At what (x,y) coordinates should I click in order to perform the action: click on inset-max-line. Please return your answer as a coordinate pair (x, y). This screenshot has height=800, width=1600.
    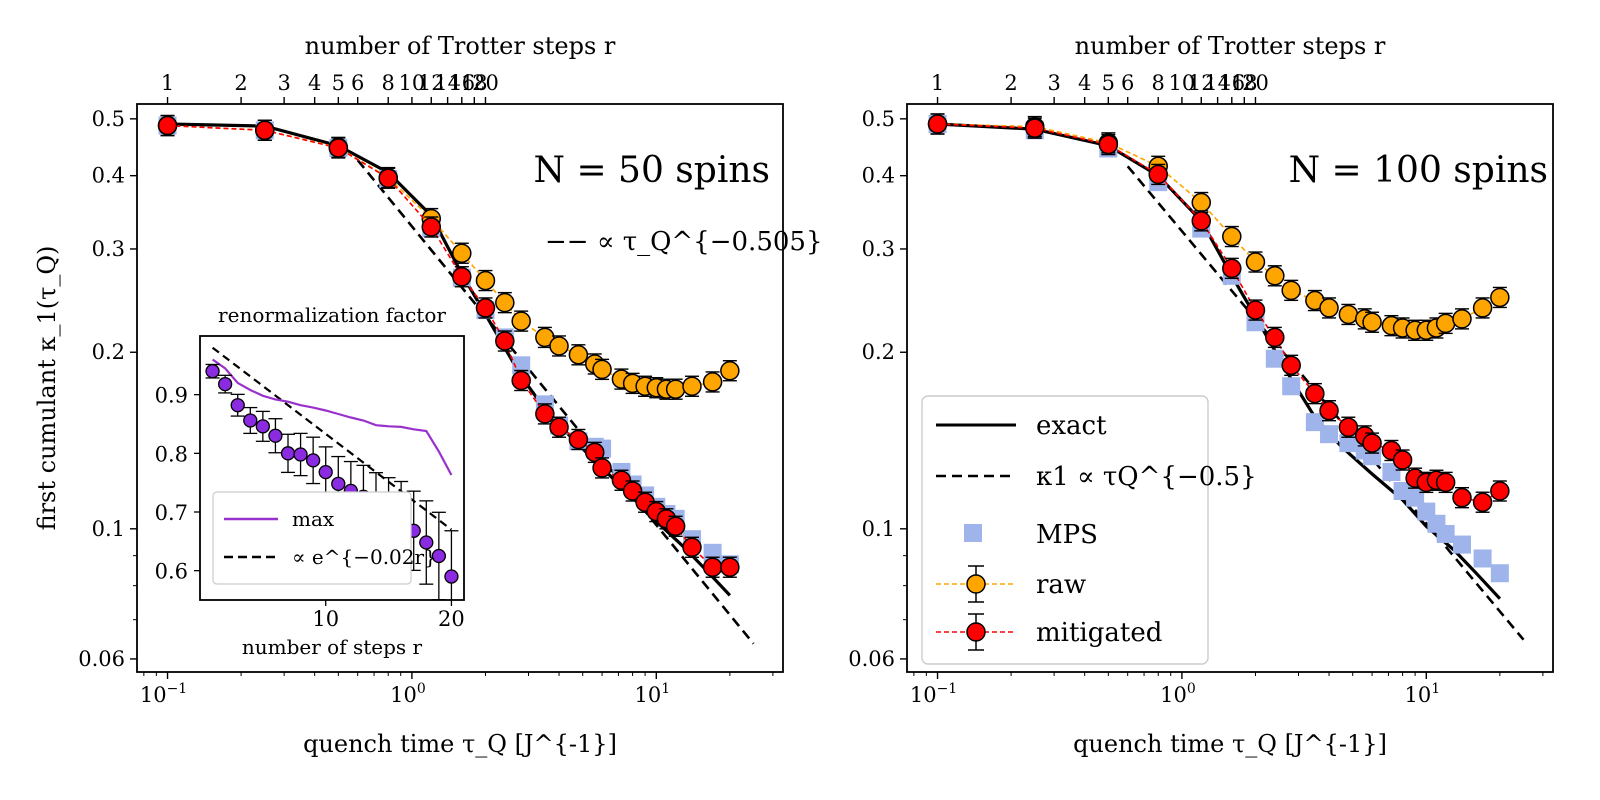
    Looking at the image, I should click on (332, 417).